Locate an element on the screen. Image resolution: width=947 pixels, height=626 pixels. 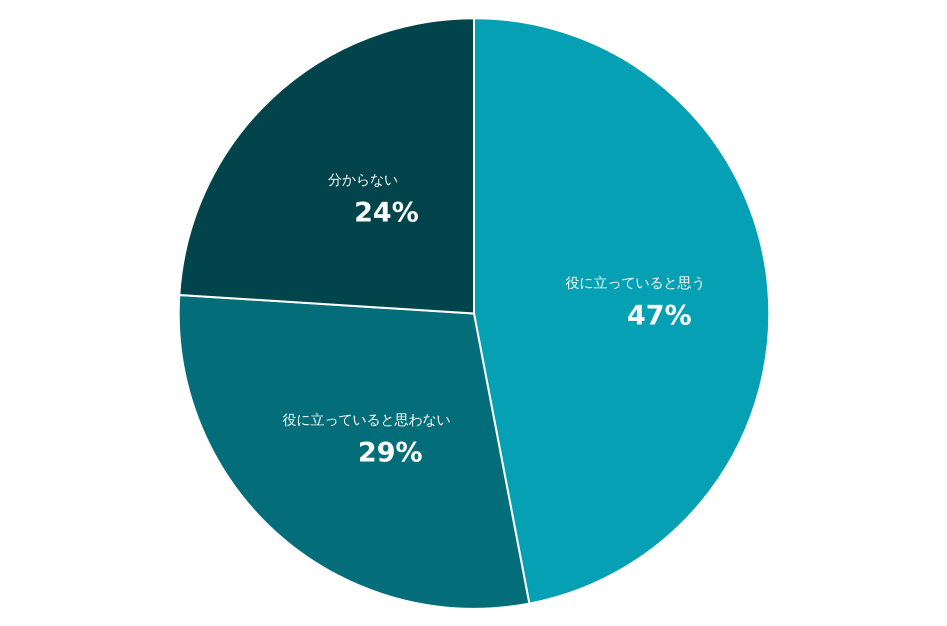
data-label: 24% is located at coordinates (386, 212).